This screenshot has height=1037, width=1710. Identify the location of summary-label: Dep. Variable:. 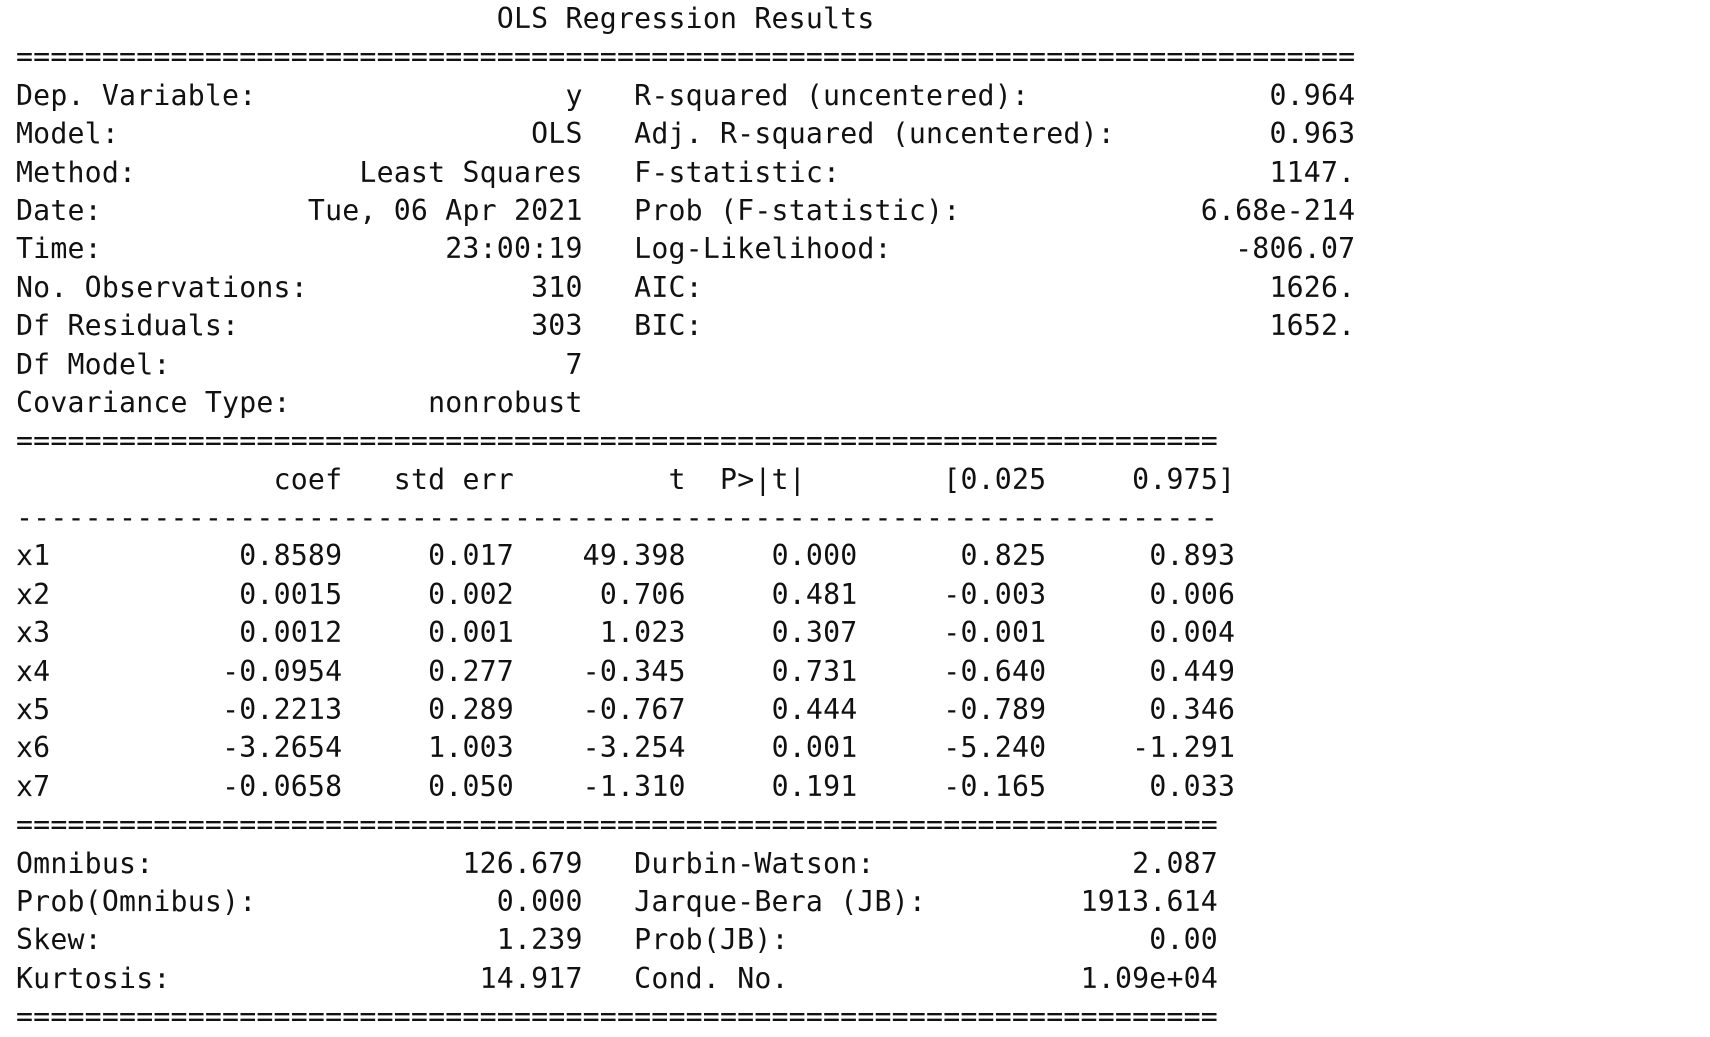
(136, 95).